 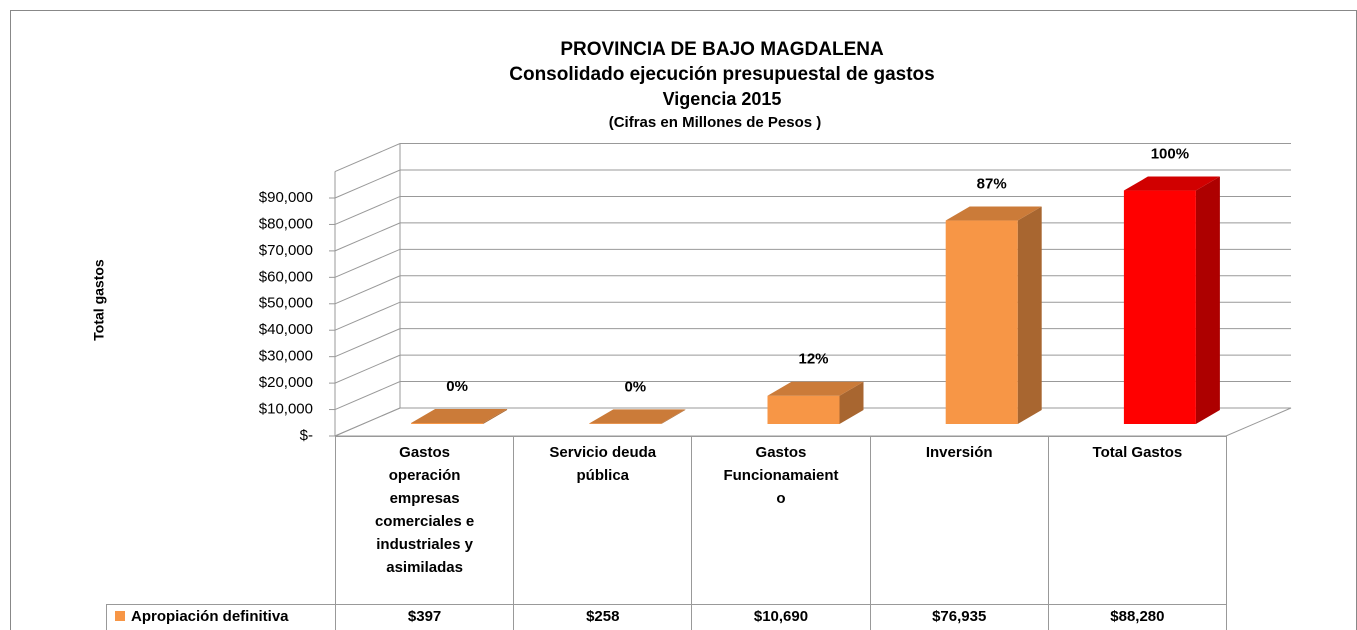 What do you see at coordinates (781, 520) in the screenshot?
I see `category-cell: Gastos Funcionamaiento` at bounding box center [781, 520].